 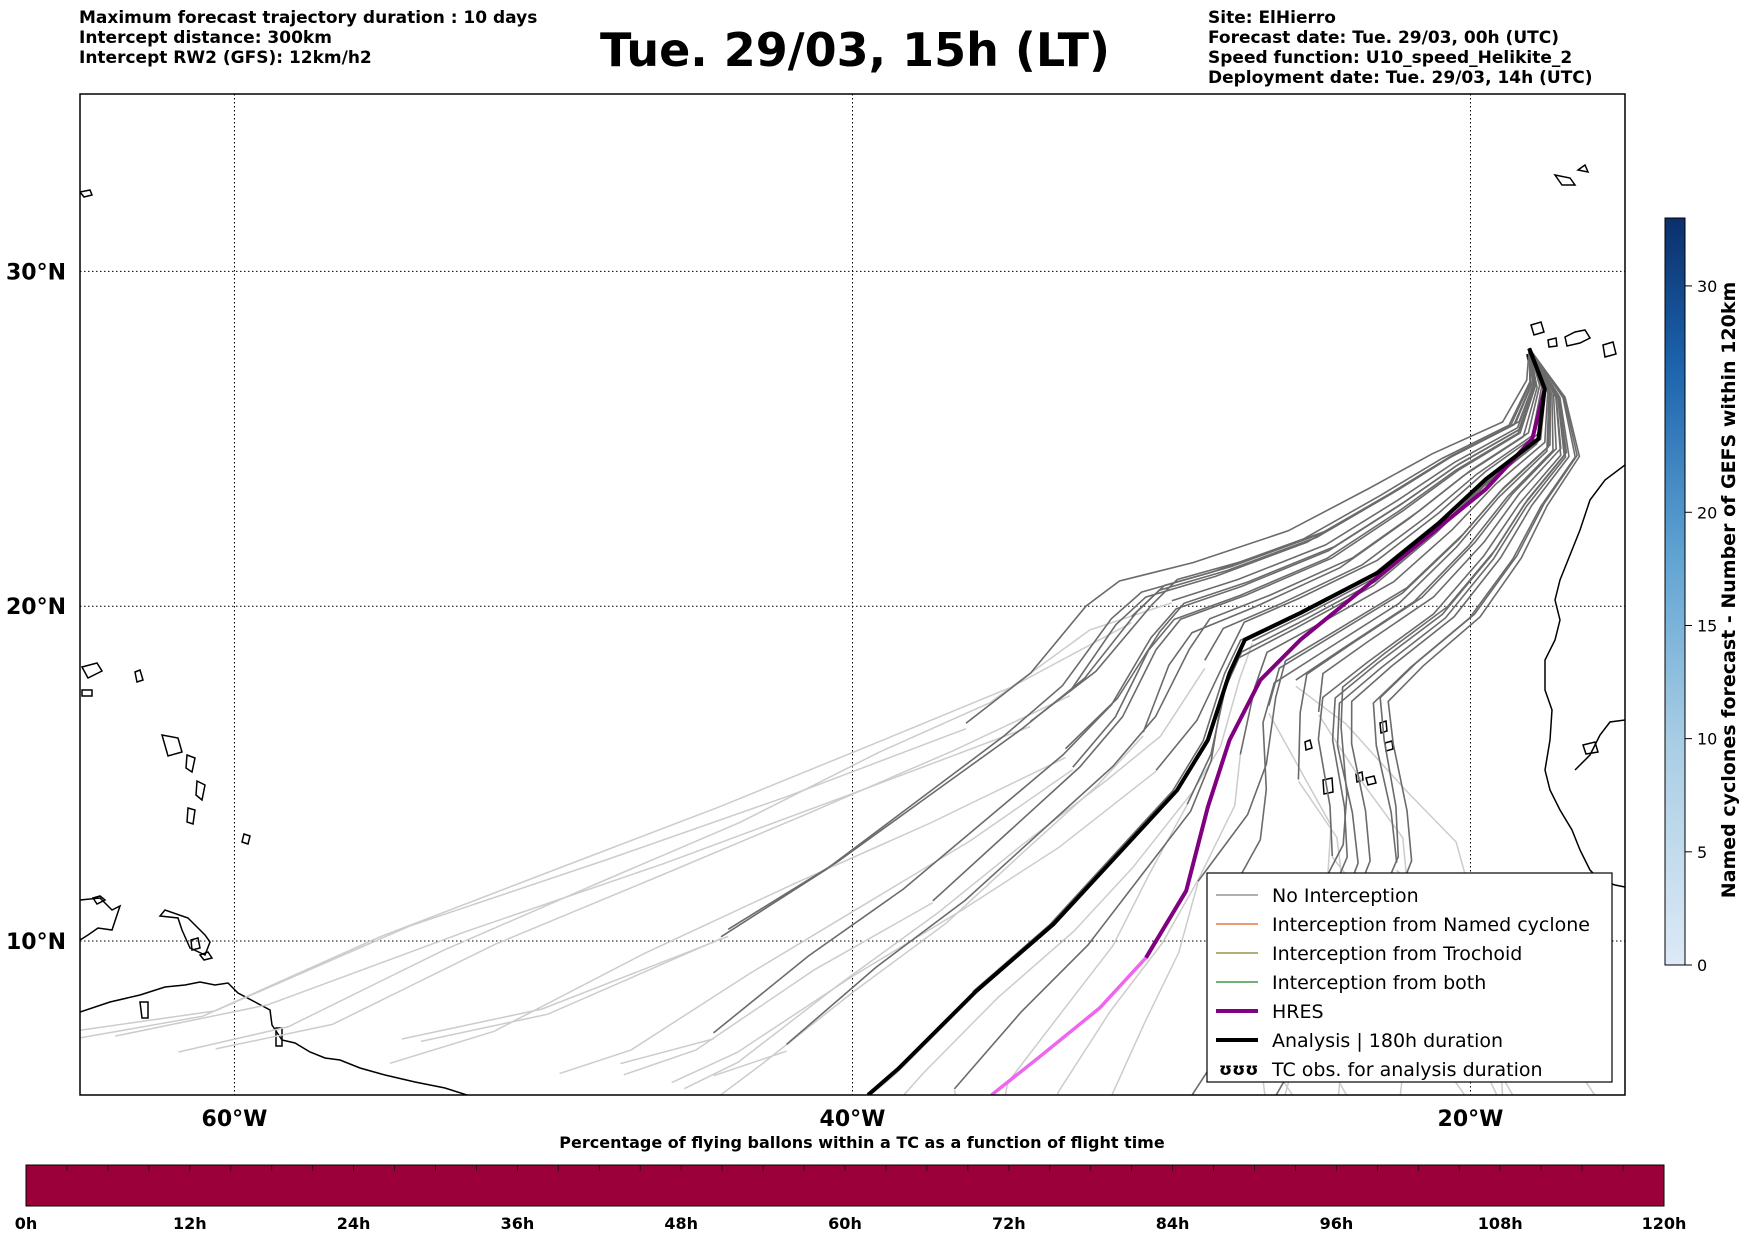 I want to click on header-right-line: Speed function: U10_speed_Helikite_2, so click(x=1390, y=58).